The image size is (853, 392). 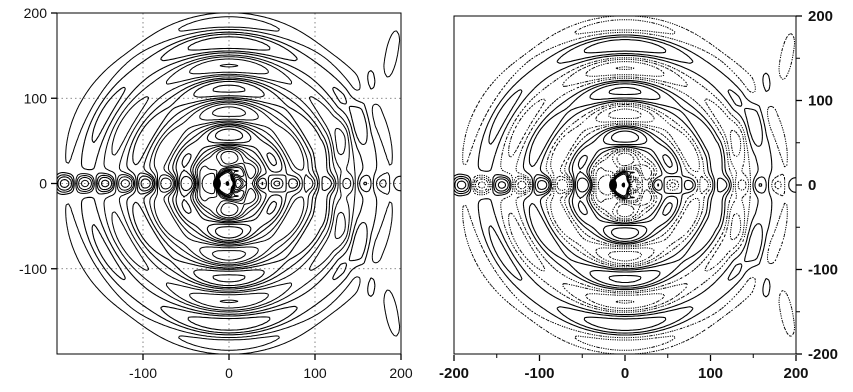 What do you see at coordinates (143, 373) in the screenshot?
I see `left-x-tick-label: -100` at bounding box center [143, 373].